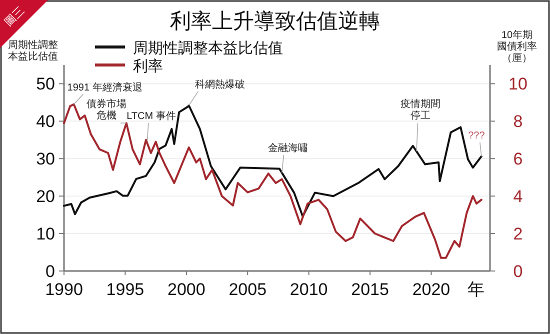  Describe the element at coordinates (208, 48) in the screenshot. I see `legend-label: 周期性調整本益比估值` at that location.